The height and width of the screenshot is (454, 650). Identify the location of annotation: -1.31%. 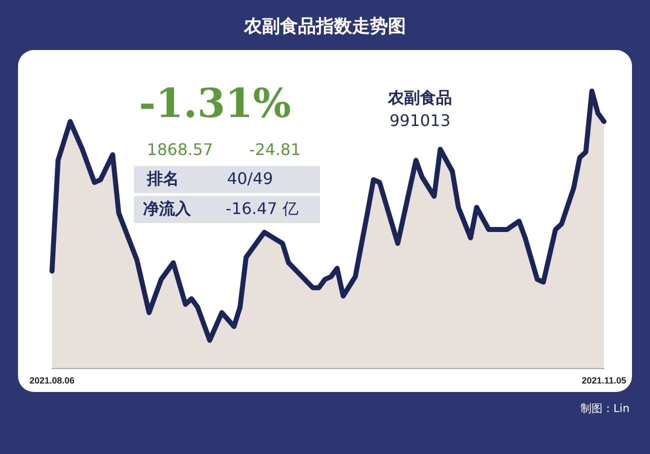
(215, 103).